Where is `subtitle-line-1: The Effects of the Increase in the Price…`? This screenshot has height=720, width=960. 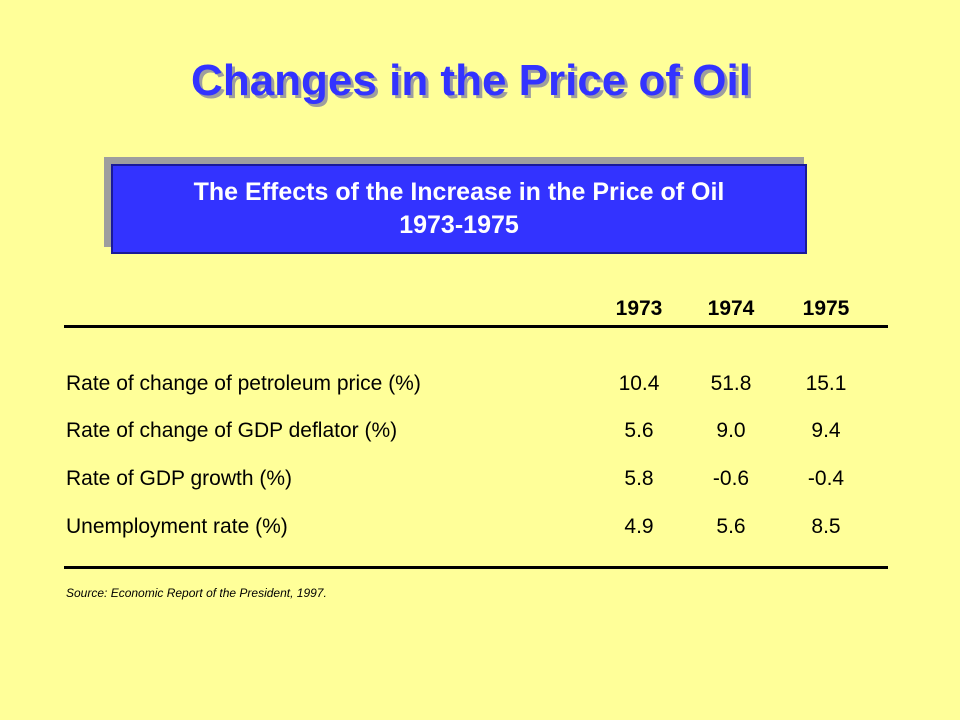
subtitle-line-1: The Effects of the Increase in the Price… is located at coordinates (459, 192).